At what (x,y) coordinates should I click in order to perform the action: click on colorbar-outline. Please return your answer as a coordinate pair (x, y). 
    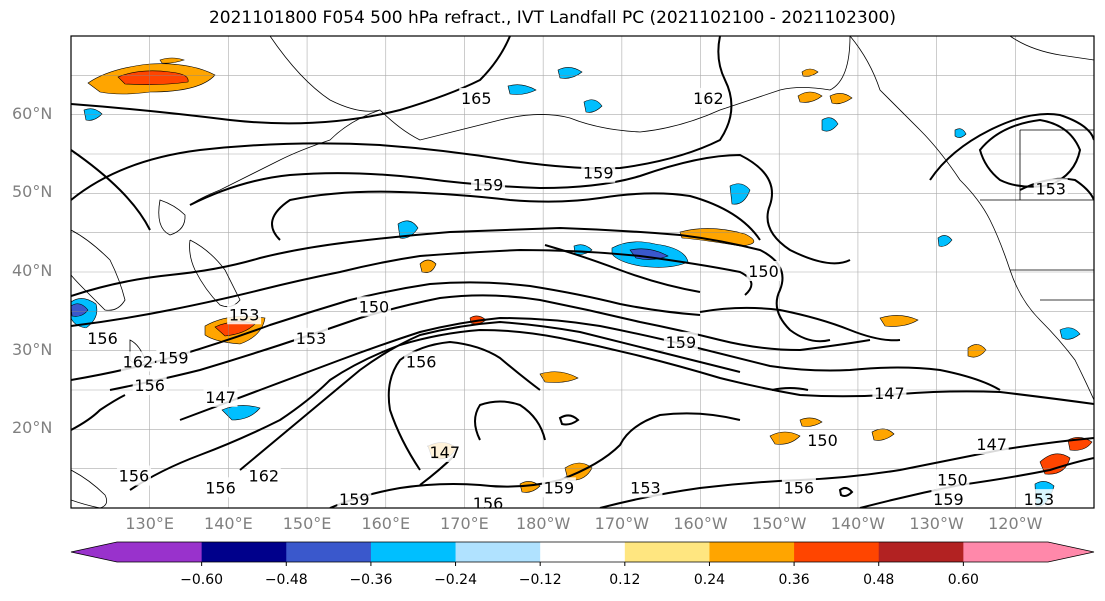
    Looking at the image, I should click on (582, 552).